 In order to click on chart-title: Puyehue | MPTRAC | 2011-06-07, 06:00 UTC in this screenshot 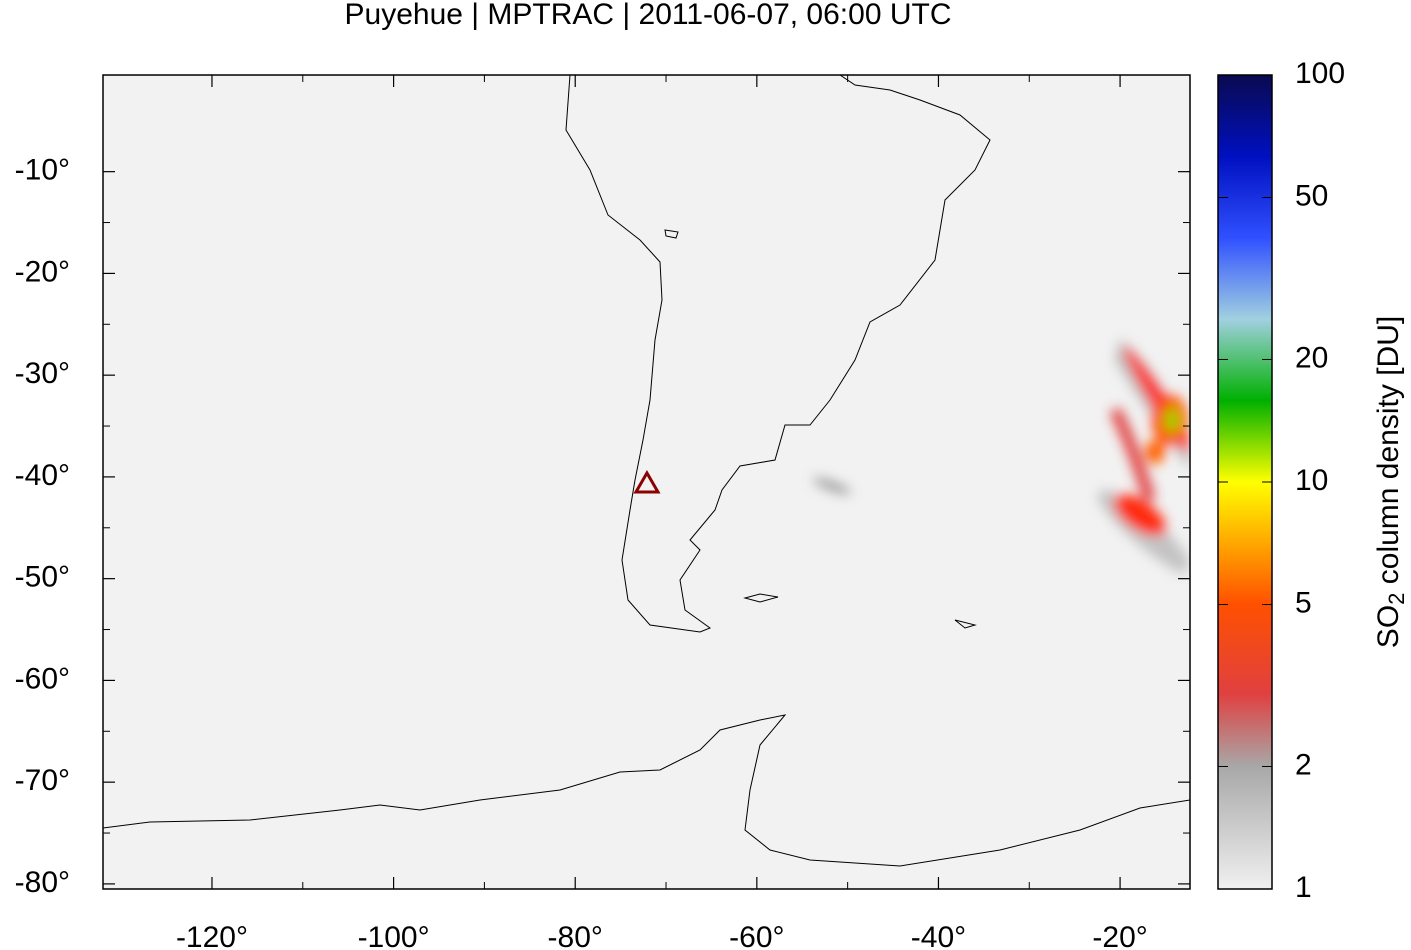, I will do `click(648, 15)`.